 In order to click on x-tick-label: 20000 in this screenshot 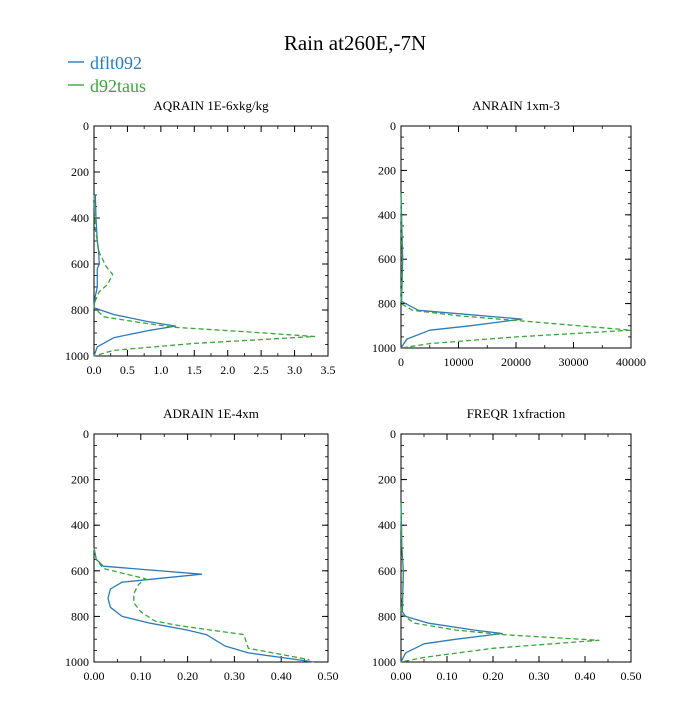, I will do `click(516, 362)`.